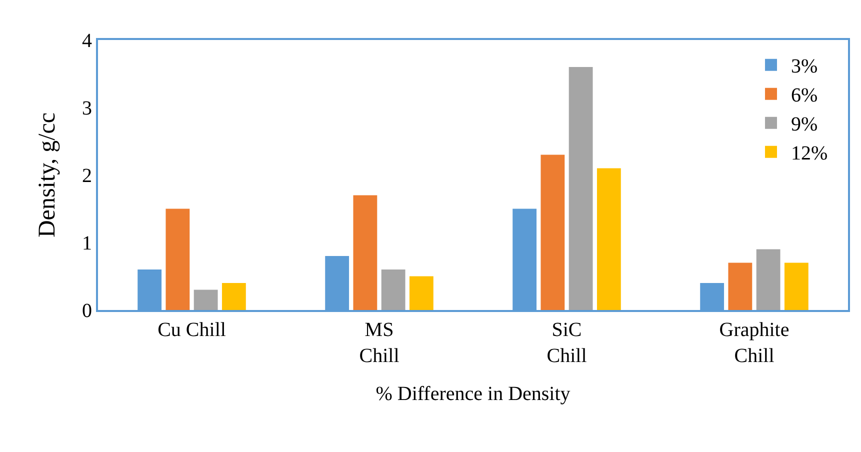  I want to click on legend-label: 3%, so click(804, 67).